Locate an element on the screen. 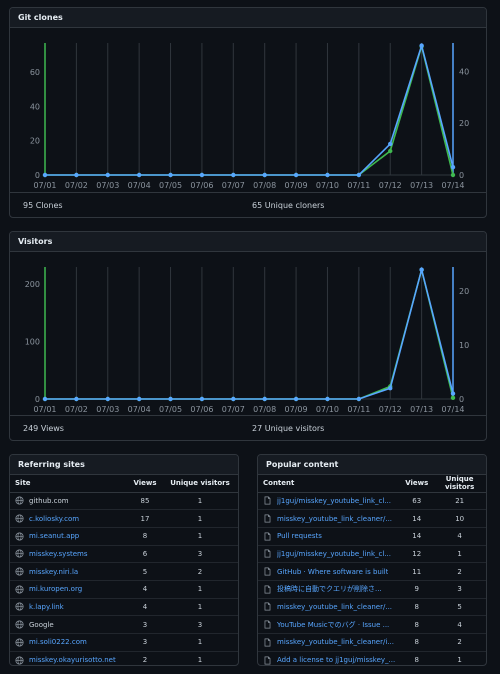  views-value: 12 is located at coordinates (417, 554).